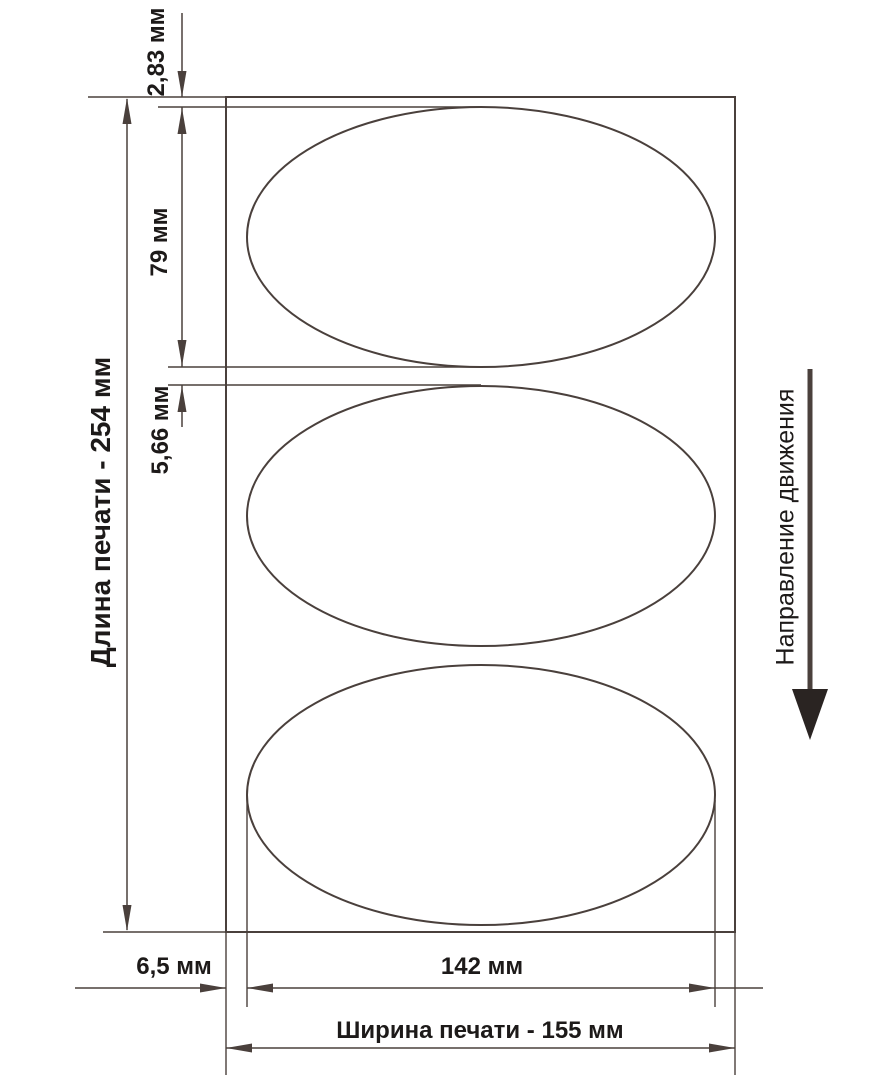 The image size is (887, 1089). I want to click on dim-top-offset: 2,83 мм, so click(156, 52).